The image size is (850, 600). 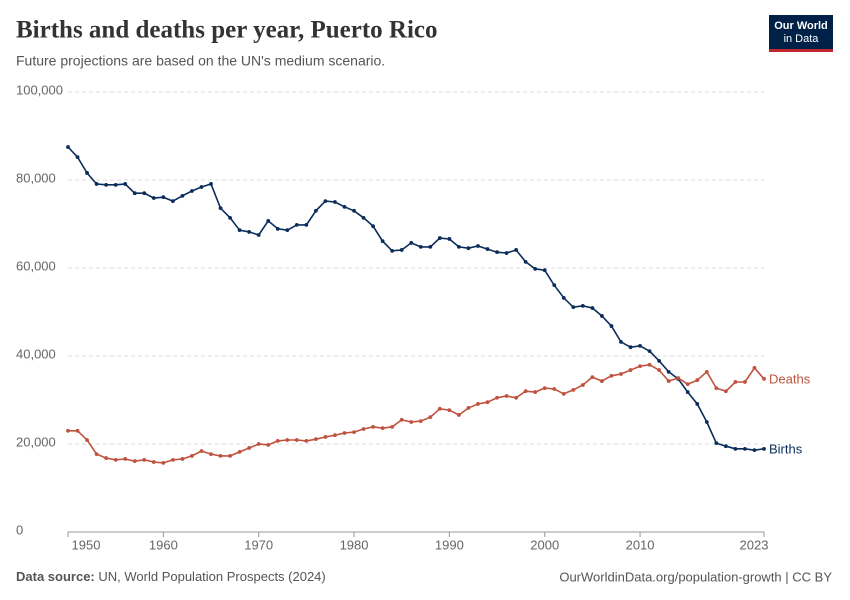 What do you see at coordinates (801, 50) in the screenshot?
I see `logo-stripe` at bounding box center [801, 50].